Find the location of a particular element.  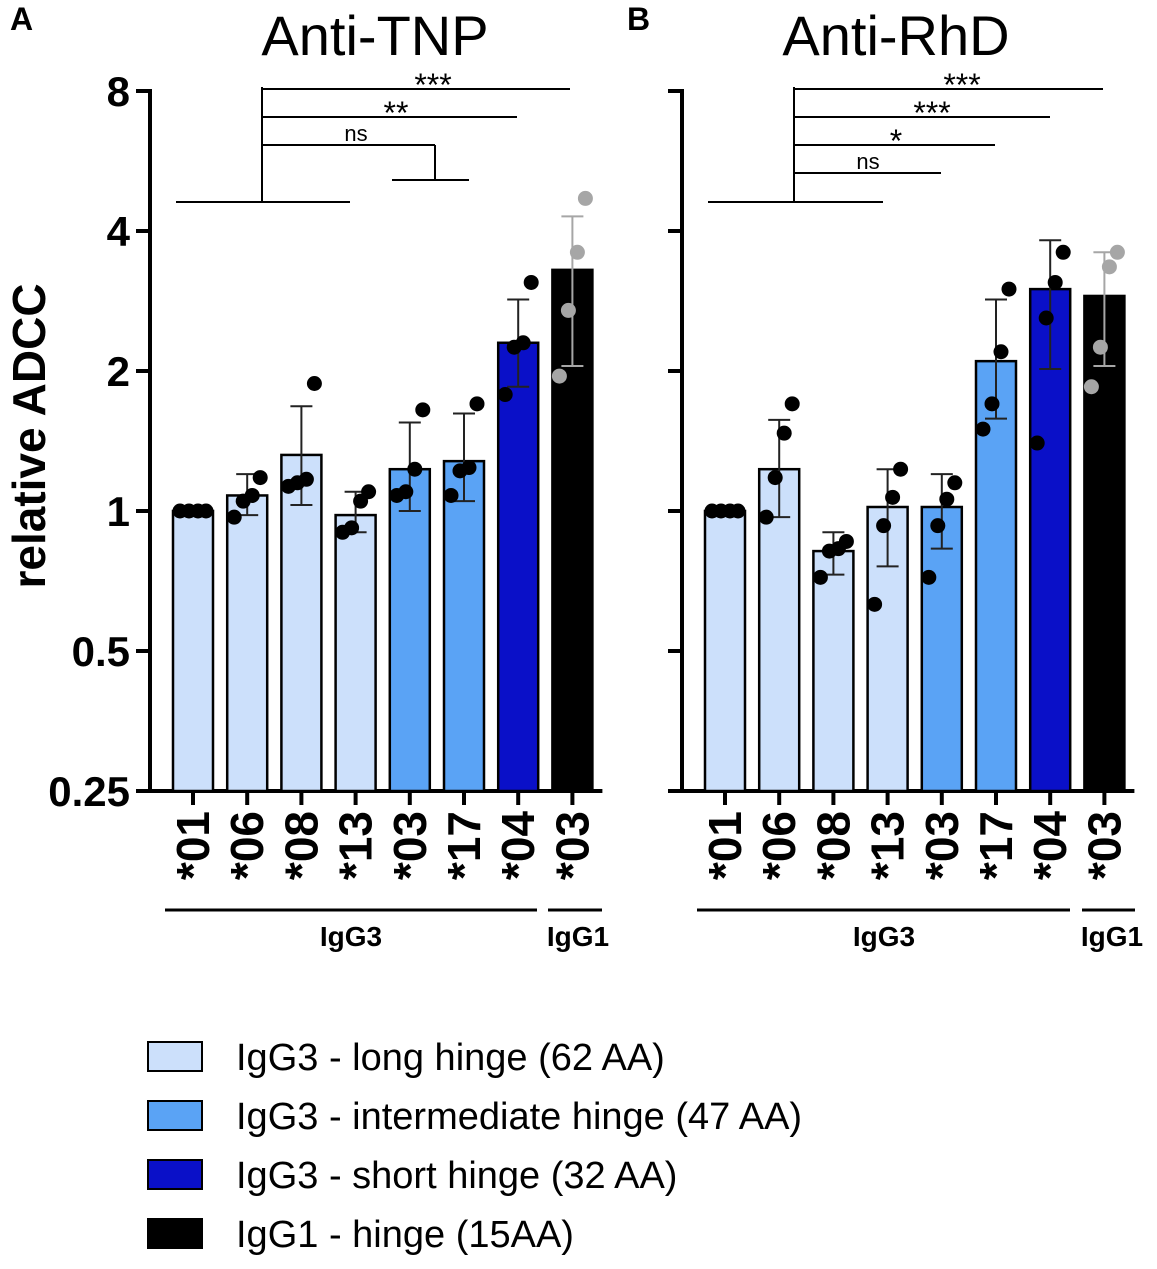

panel-b-label: B is located at coordinates (638, 19).